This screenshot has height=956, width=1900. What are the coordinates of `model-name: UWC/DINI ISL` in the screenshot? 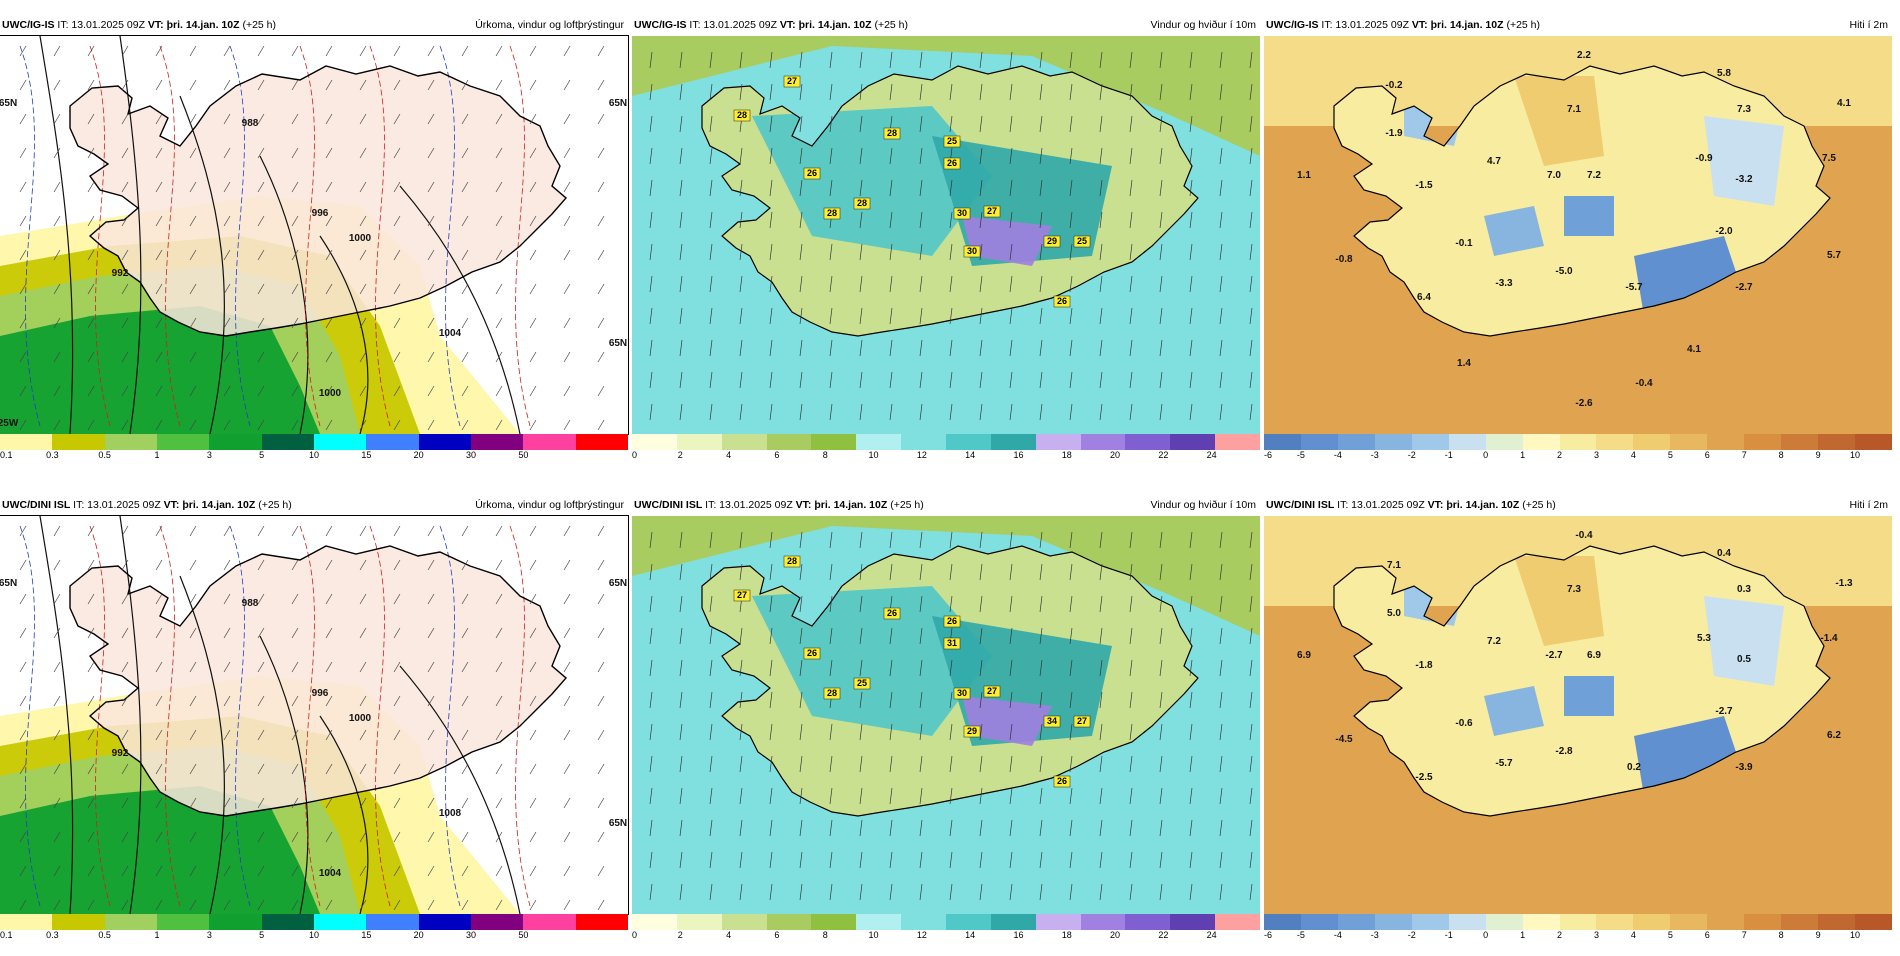 It's located at (668, 505).